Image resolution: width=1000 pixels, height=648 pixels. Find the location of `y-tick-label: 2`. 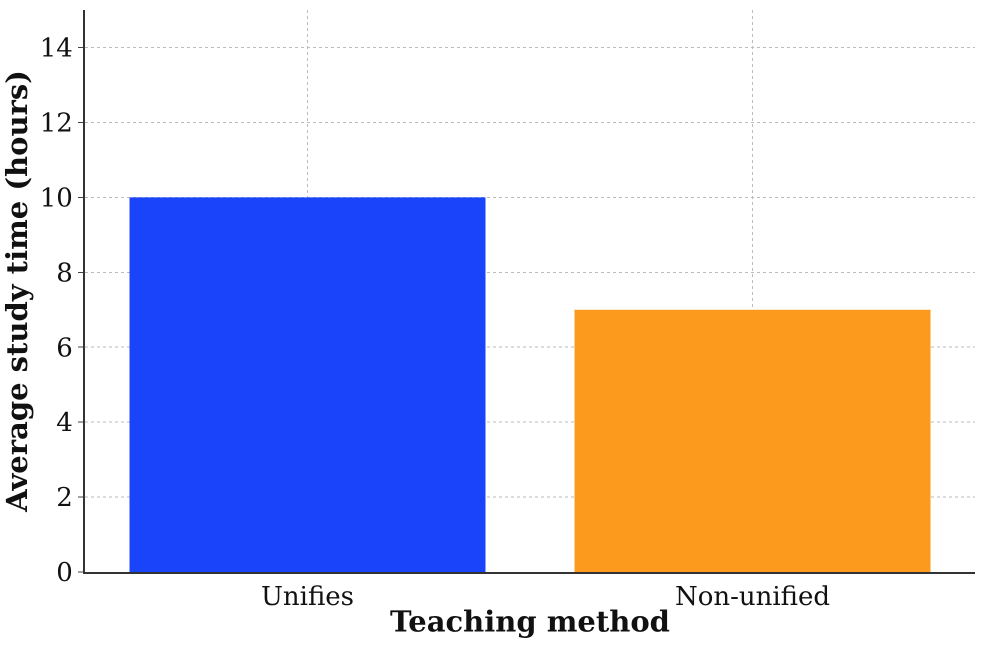

y-tick-label: 2 is located at coordinates (64, 498).